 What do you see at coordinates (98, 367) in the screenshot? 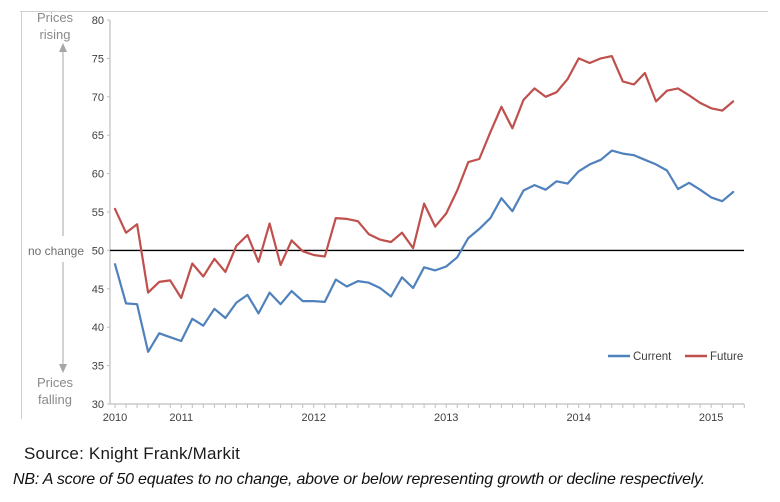
I see `y-tick-label: 35` at bounding box center [98, 367].